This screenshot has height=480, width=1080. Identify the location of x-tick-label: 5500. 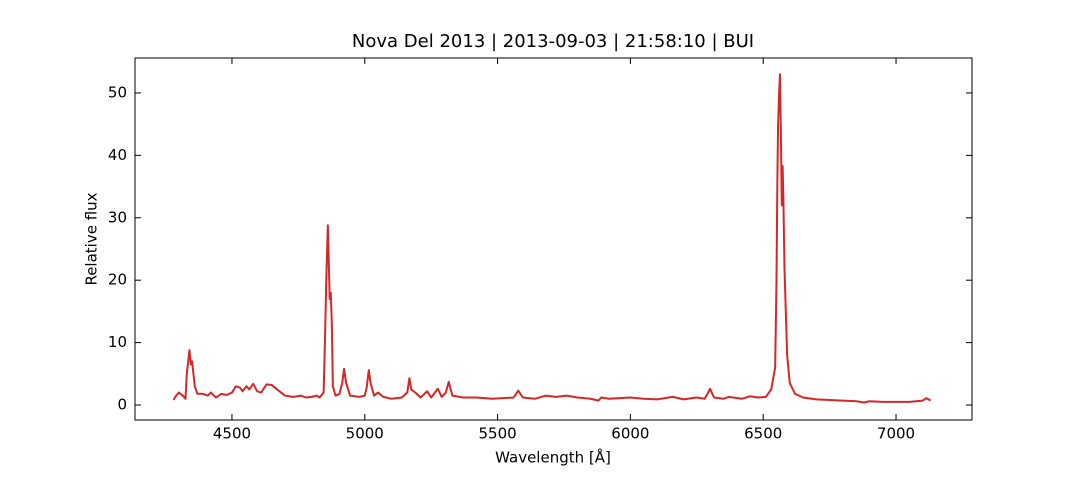
(497, 434).